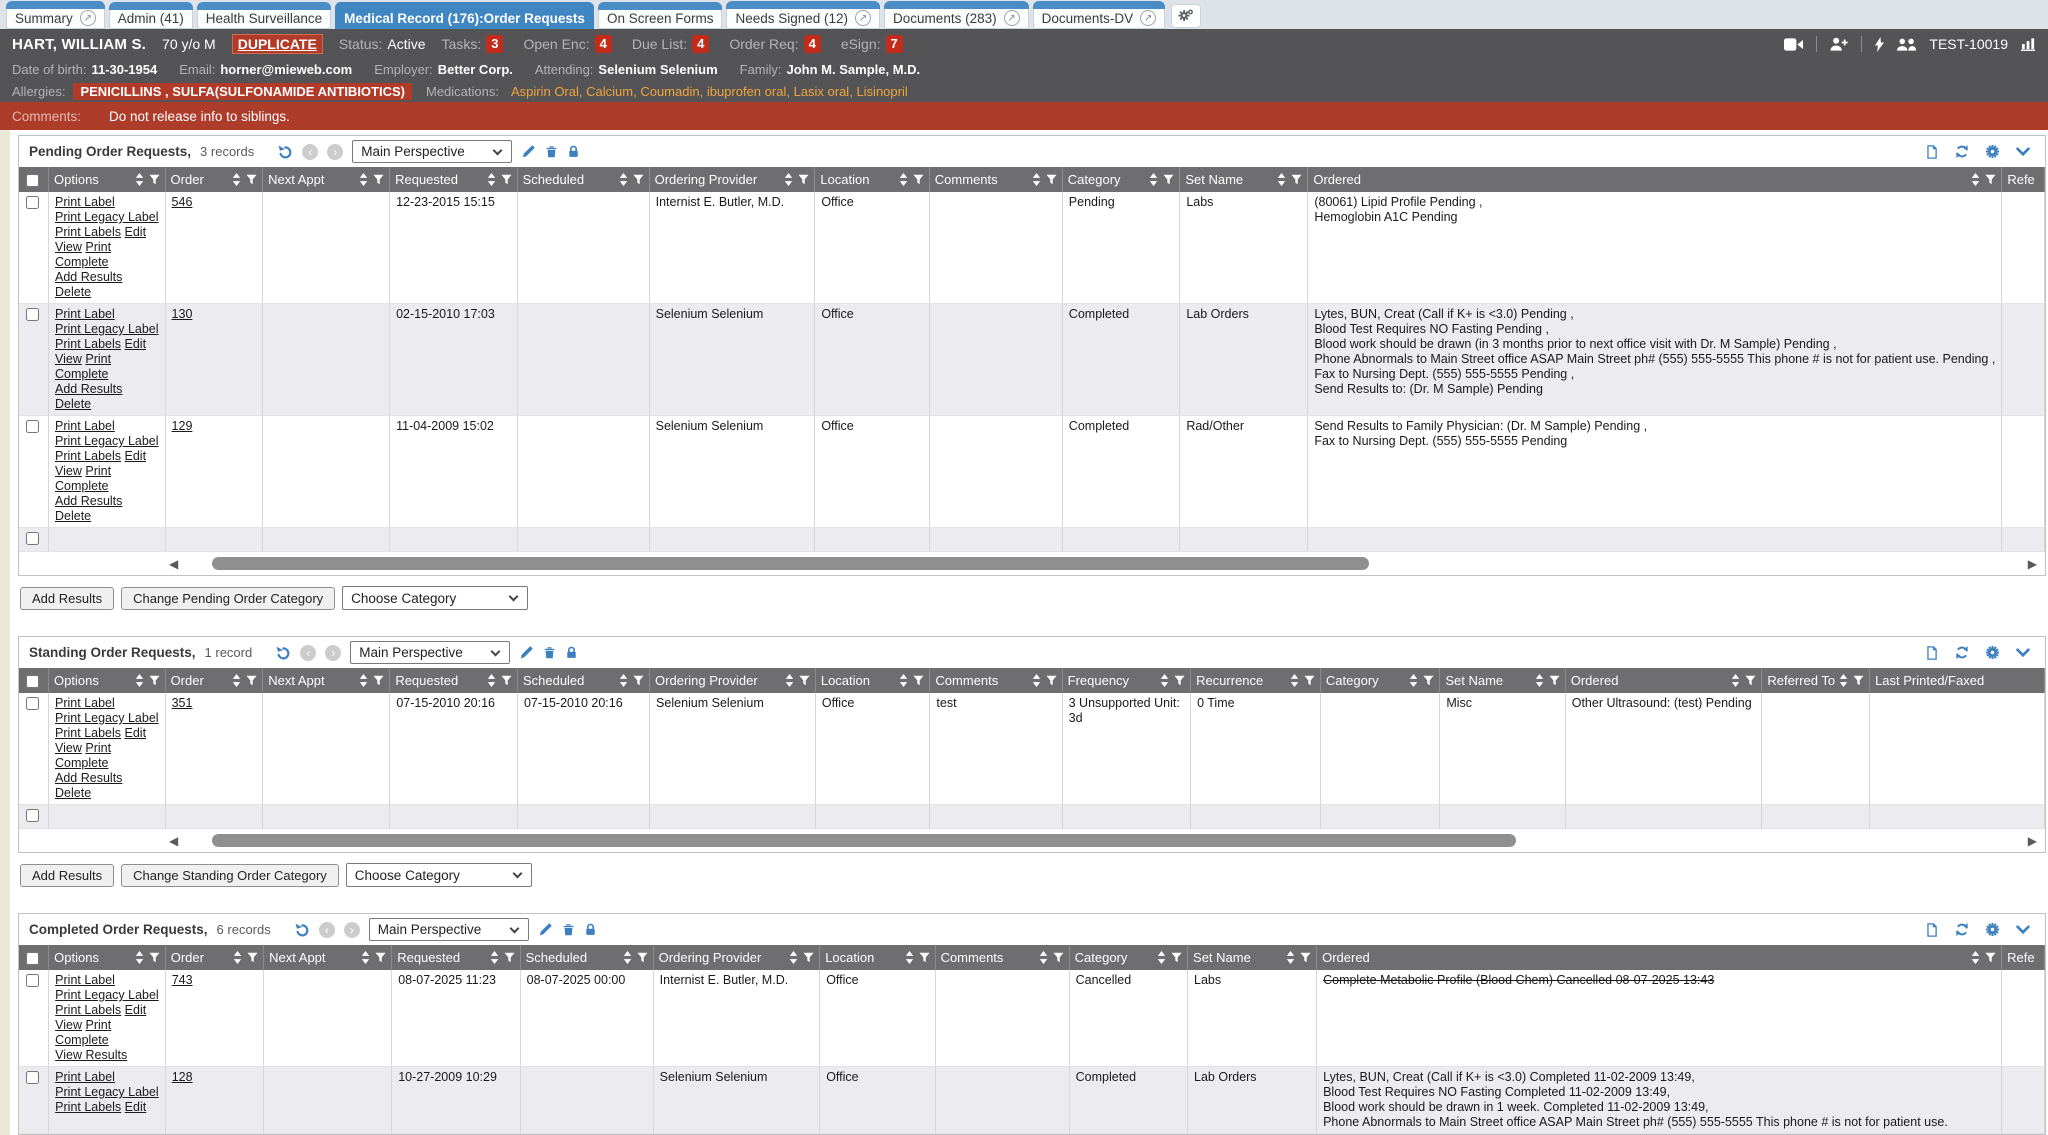  I want to click on column-header-location: Location, so click(873, 680).